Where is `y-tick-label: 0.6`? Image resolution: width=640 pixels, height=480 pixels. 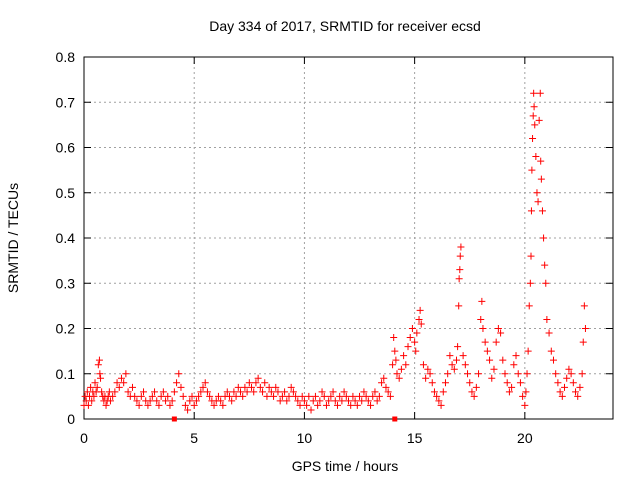
y-tick-label: 0.6 is located at coordinates (66, 148).